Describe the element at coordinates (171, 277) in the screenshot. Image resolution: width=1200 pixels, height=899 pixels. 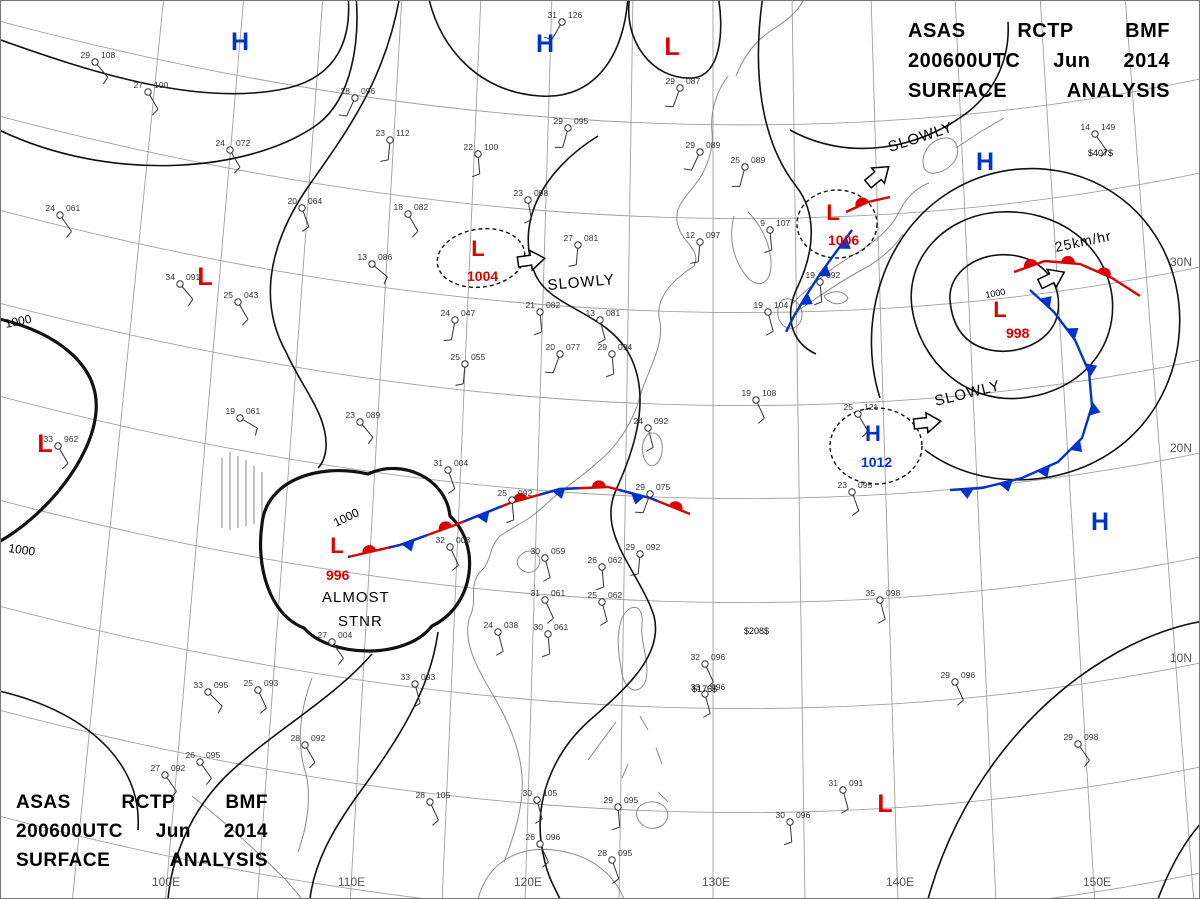
I see `station-temp: 34` at that location.